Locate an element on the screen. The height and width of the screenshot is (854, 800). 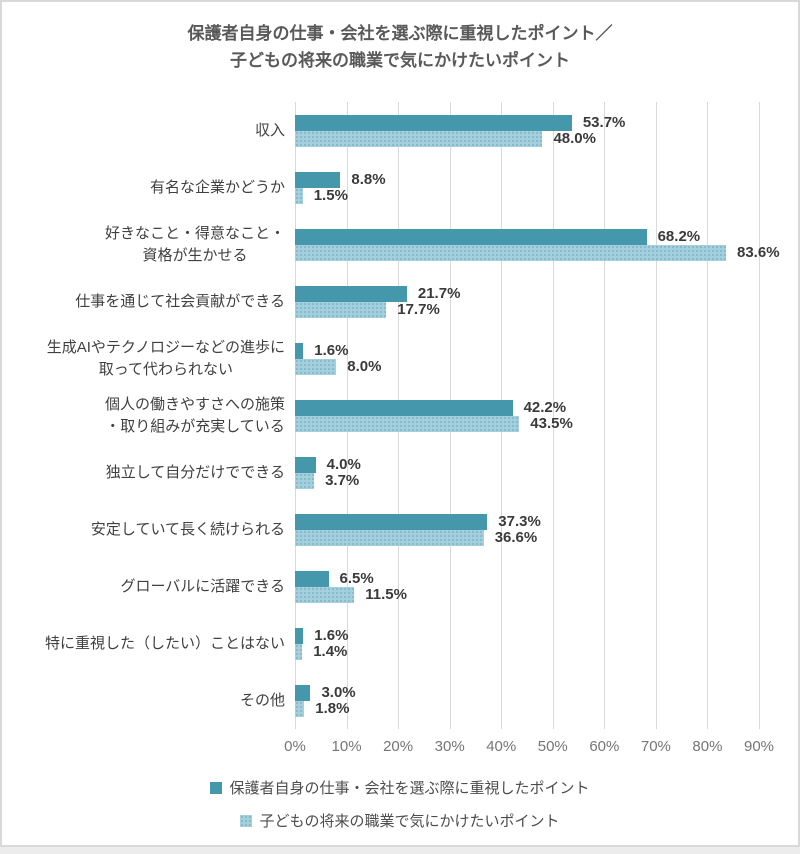
value-label-series-1: 42.2% is located at coordinates (545, 407).